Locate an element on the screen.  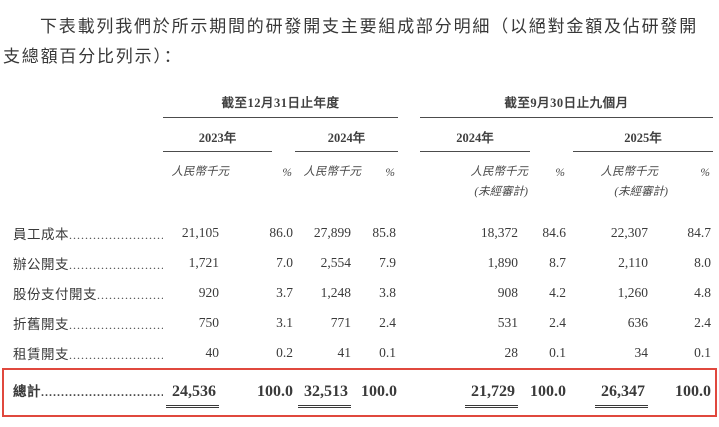
total-row-label: 總計 is located at coordinates (88, 390).